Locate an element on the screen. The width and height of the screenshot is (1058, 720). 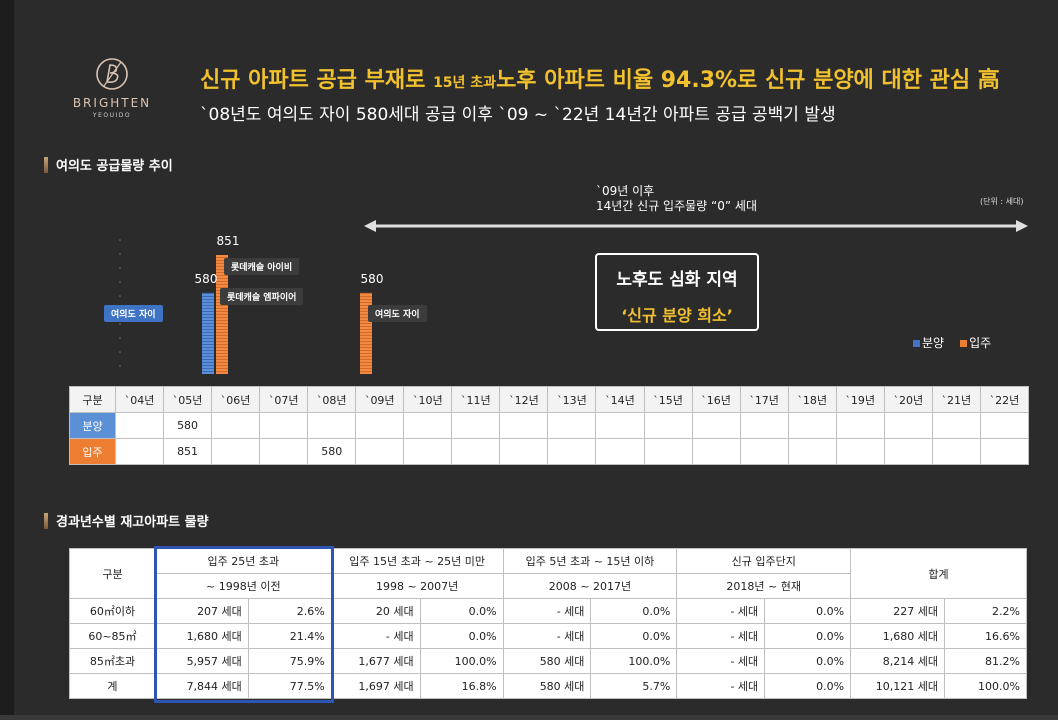
callout-main: 노후도 심화 지역 is located at coordinates (677, 280).